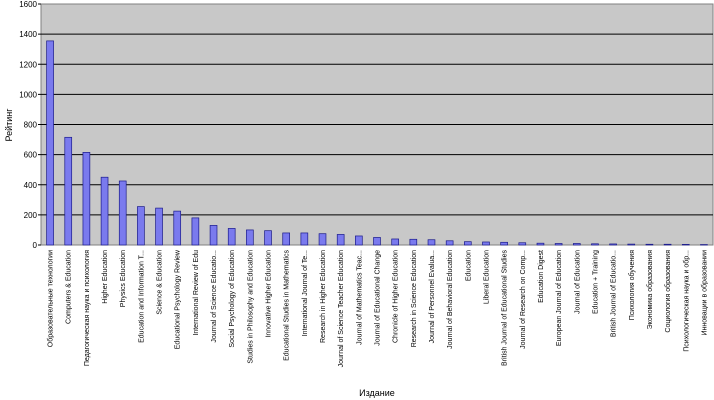 This screenshot has width=714, height=400. Describe the element at coordinates (31, 185) in the screenshot. I see `y-tick-label: 400` at that location.